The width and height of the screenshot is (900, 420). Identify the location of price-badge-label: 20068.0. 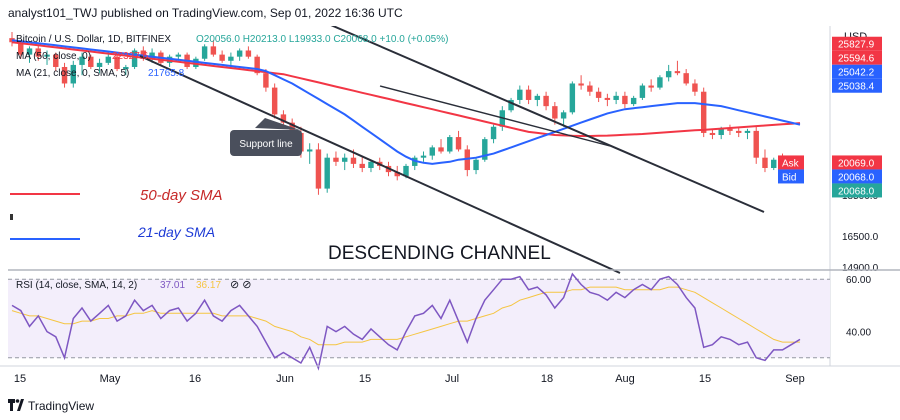
(856, 177).